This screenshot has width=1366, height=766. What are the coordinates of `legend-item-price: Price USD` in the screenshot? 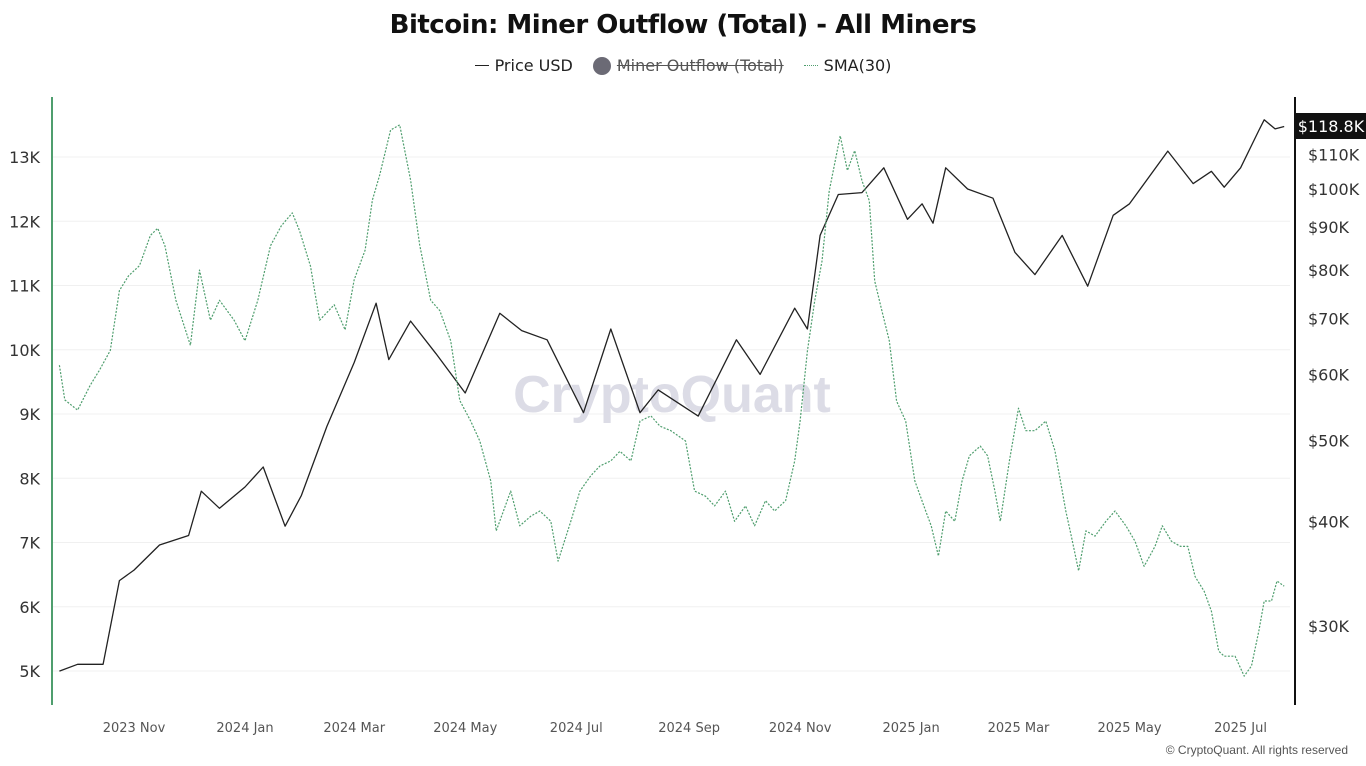 It's located at (523, 65).